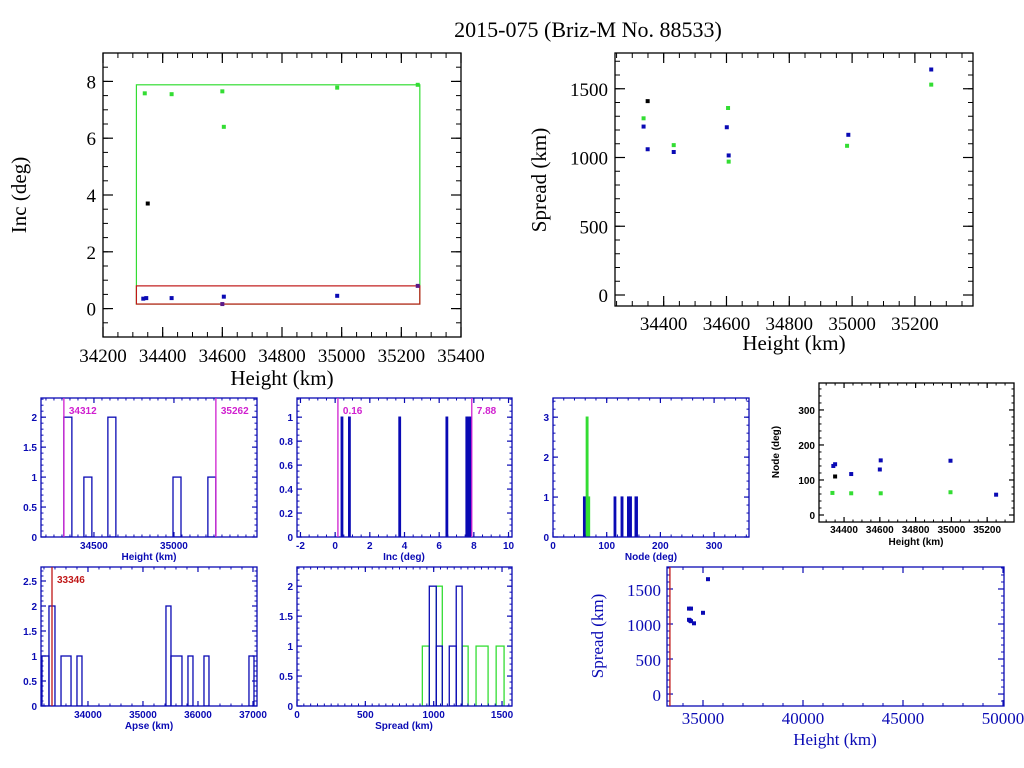 The image size is (1024, 768). Describe the element at coordinates (660, 546) in the screenshot. I see `x-tick-label: 200` at that location.